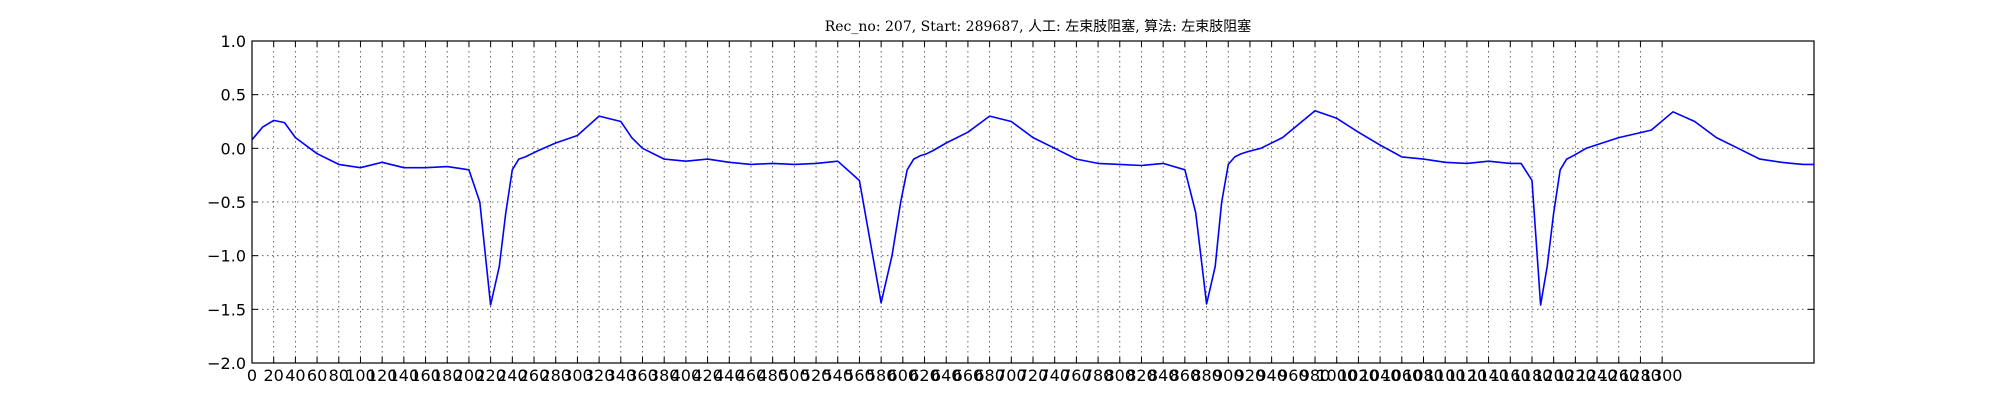 The width and height of the screenshot is (2000, 400). Describe the element at coordinates (360, 375) in the screenshot. I see `x-tick-label: 100` at that location.